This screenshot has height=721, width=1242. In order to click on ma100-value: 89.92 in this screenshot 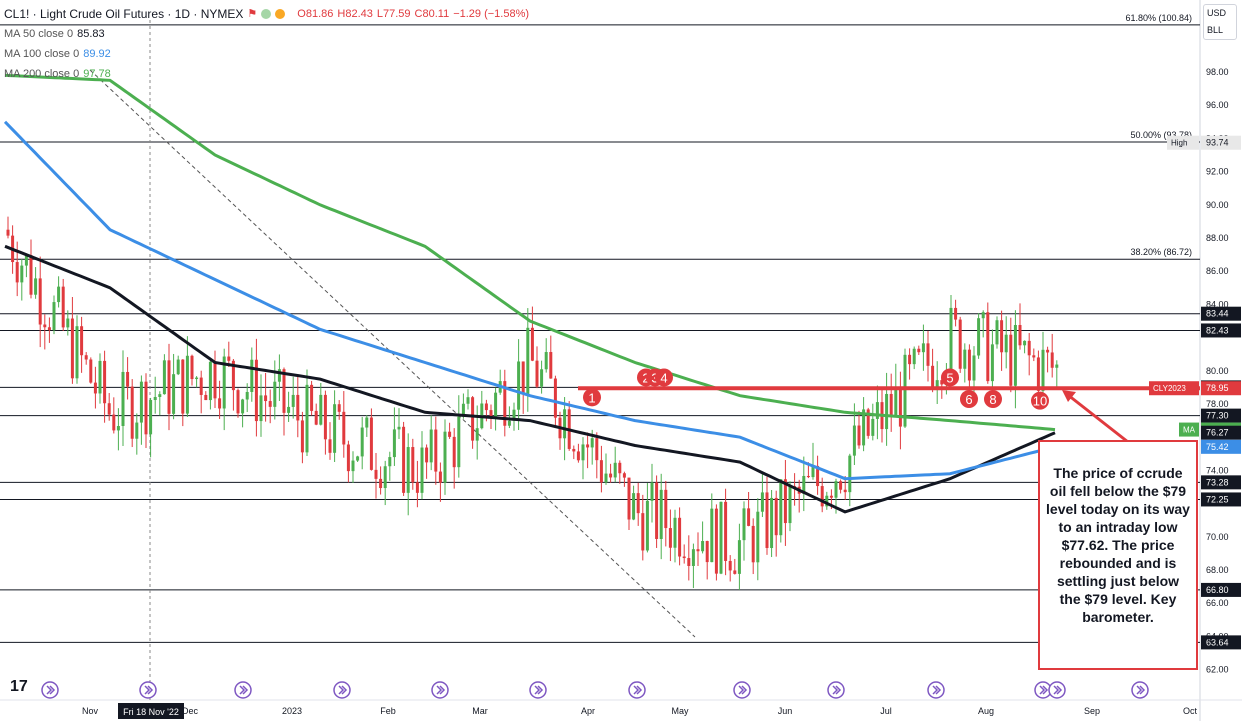, I will do `click(97, 54)`.